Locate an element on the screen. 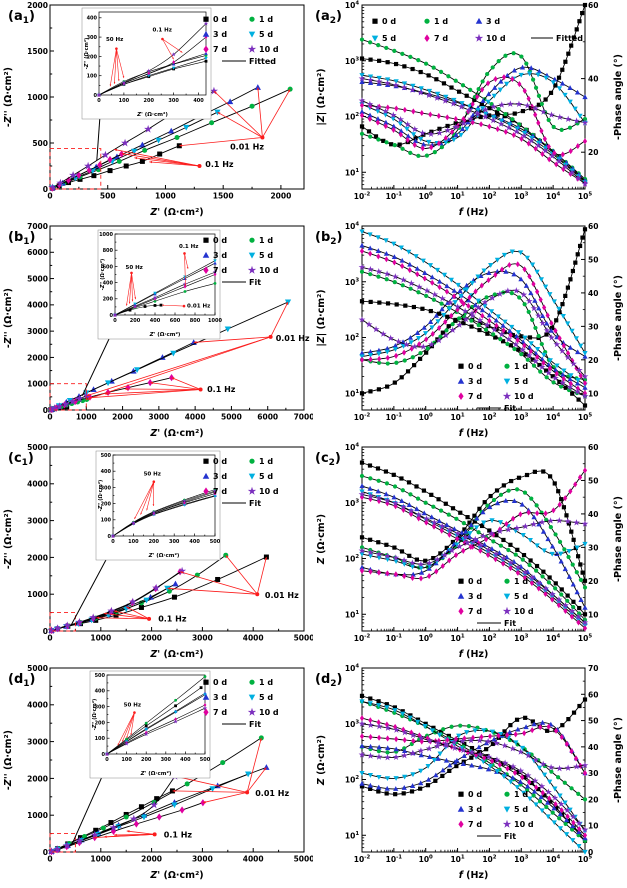 This screenshot has width=627, height=888. svg-text: 3000 is located at coordinates (202, 638).